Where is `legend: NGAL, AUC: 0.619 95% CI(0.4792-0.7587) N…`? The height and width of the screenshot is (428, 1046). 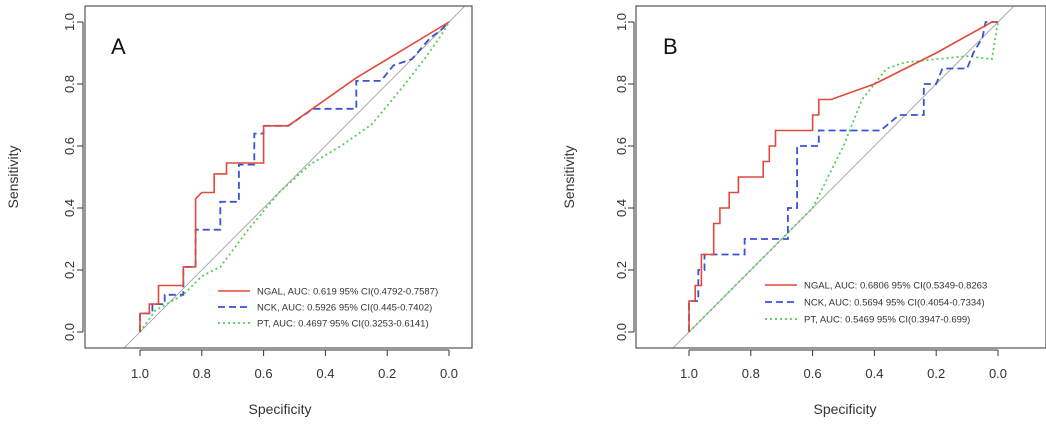 legend: NGAL, AUC: 0.619 95% CI(0.4792-0.7587) N… is located at coordinates (328, 308).